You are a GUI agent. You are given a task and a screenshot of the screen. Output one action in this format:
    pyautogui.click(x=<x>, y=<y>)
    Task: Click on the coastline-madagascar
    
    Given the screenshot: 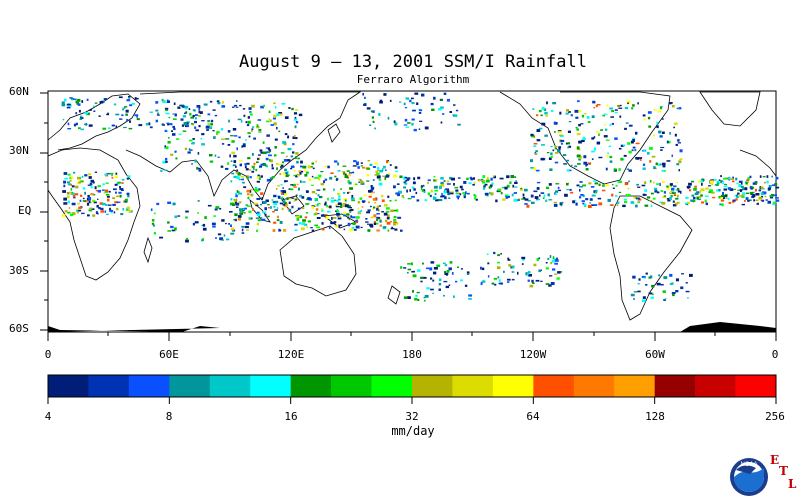 What is the action you would take?
    pyautogui.click(x=148, y=250)
    